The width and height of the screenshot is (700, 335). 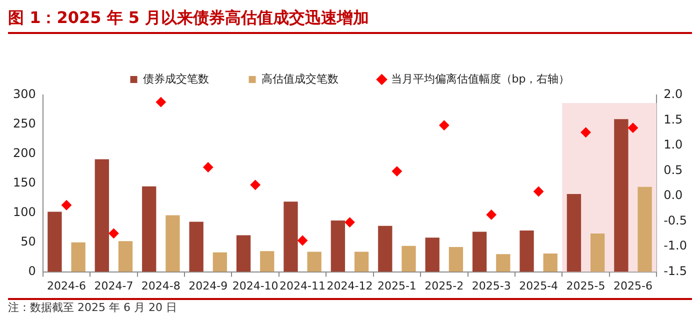 I want to click on x-tick-label: 2025-3, so click(x=491, y=285).